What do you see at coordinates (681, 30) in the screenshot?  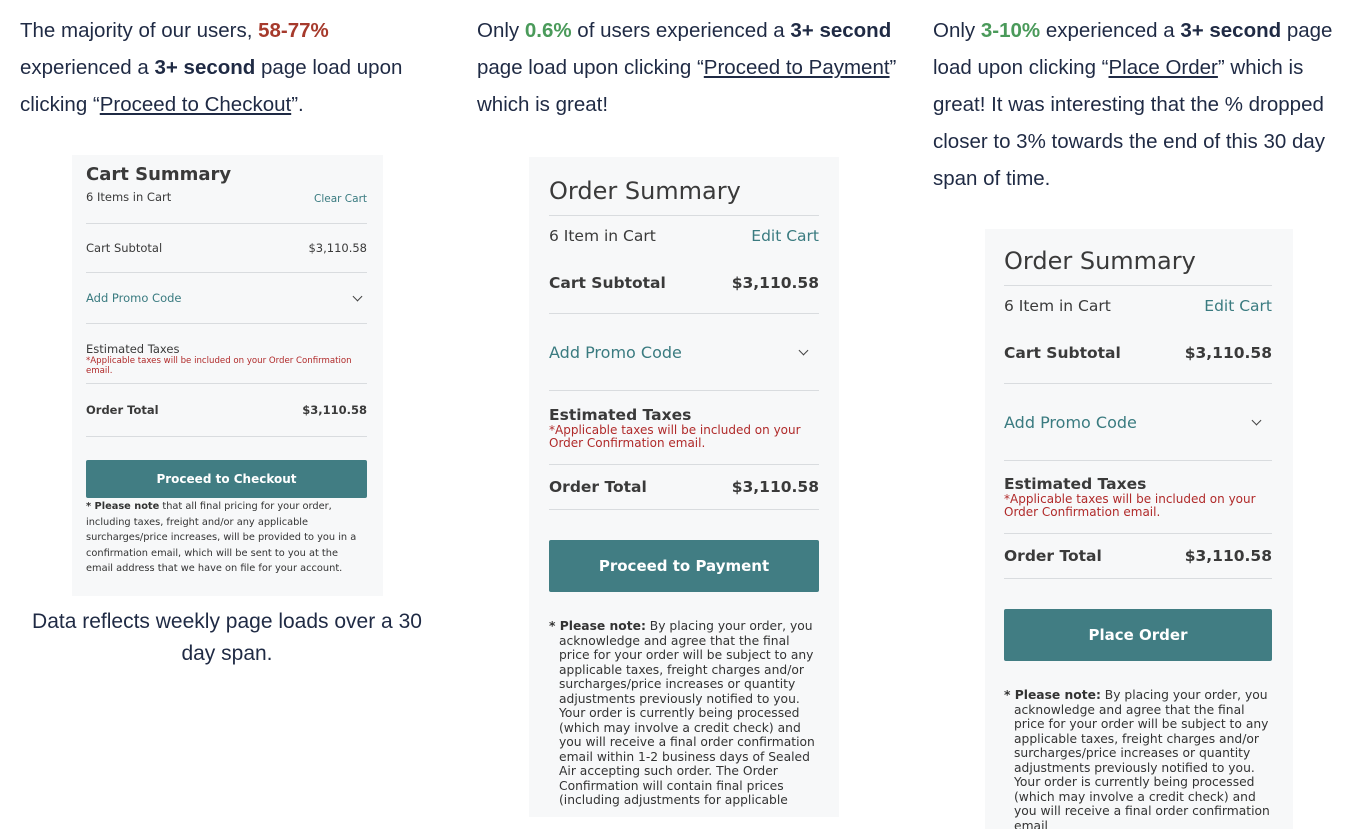 I see `desc-text: of users experienced a` at bounding box center [681, 30].